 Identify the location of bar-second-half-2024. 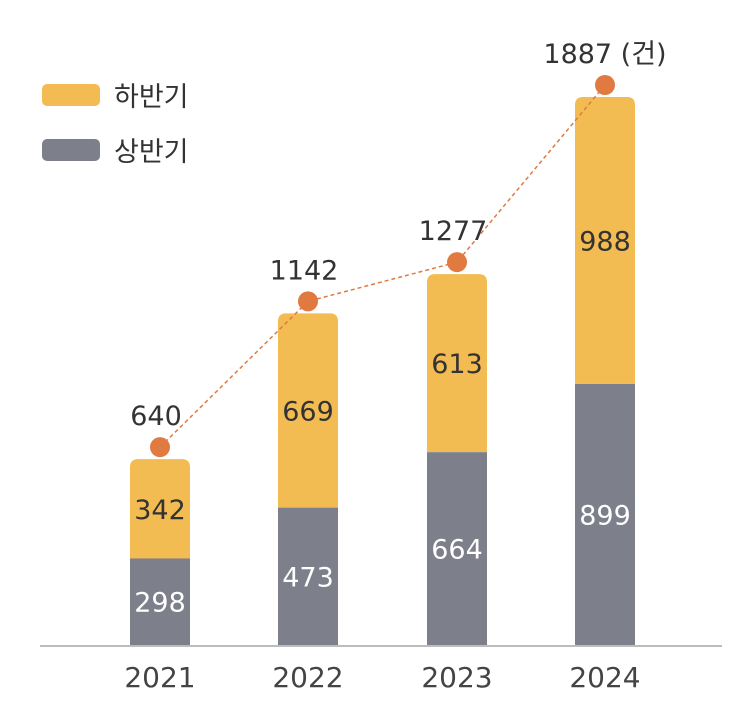
(605, 240).